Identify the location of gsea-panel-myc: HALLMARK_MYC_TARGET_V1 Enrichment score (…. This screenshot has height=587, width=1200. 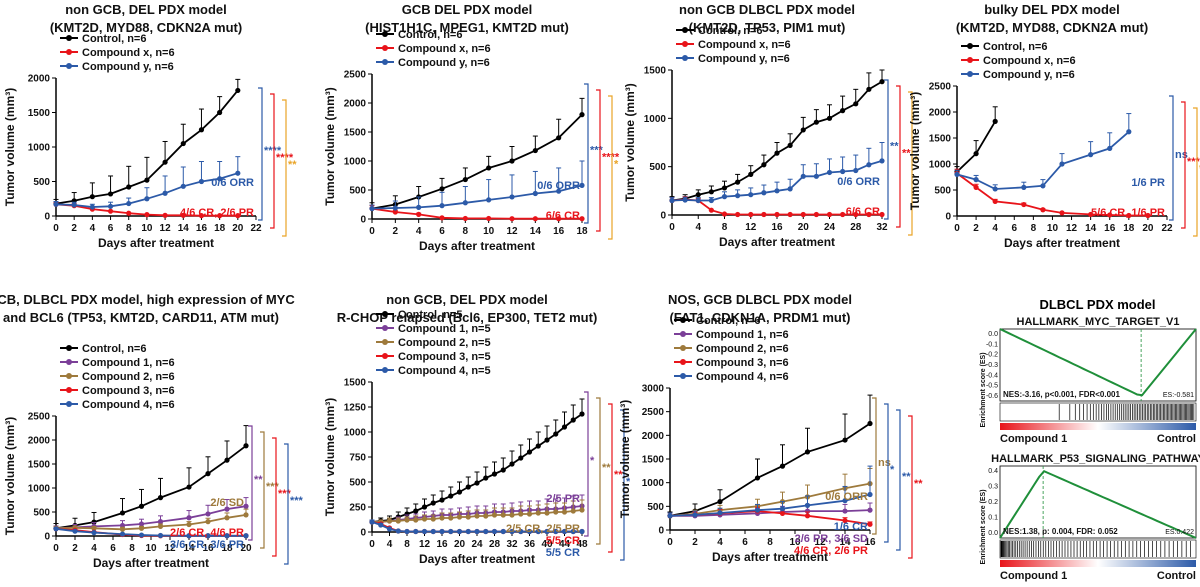
(1088, 380).